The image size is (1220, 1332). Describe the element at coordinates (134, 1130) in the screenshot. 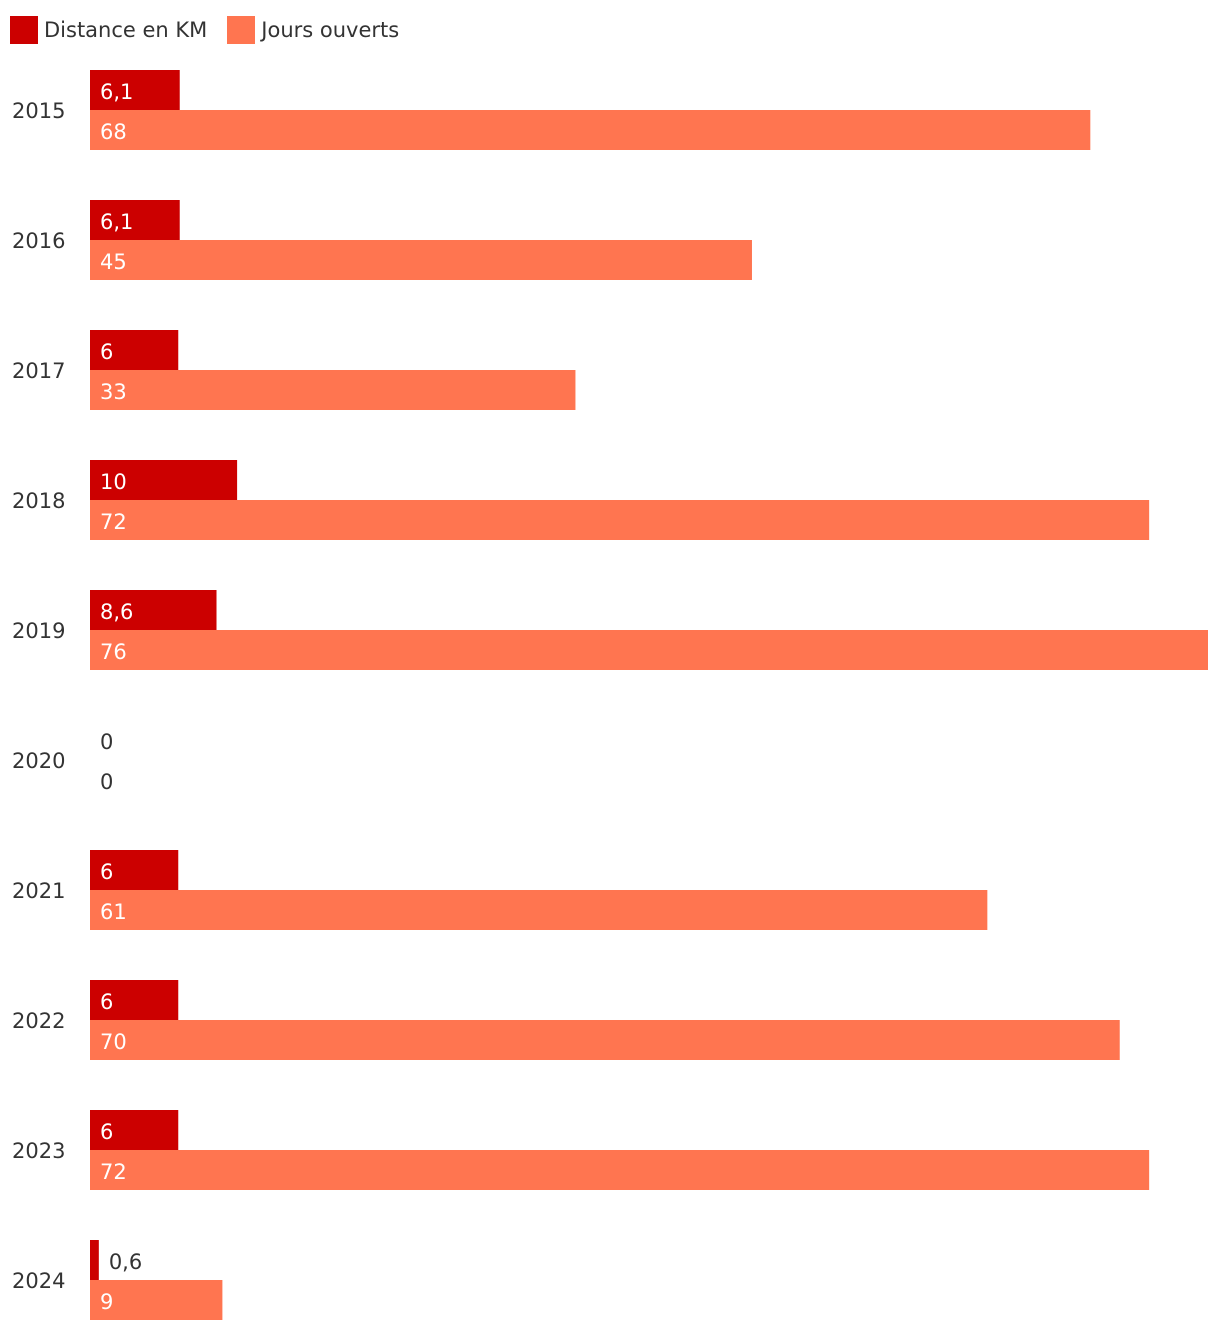

I see `bar-distance-2023` at that location.